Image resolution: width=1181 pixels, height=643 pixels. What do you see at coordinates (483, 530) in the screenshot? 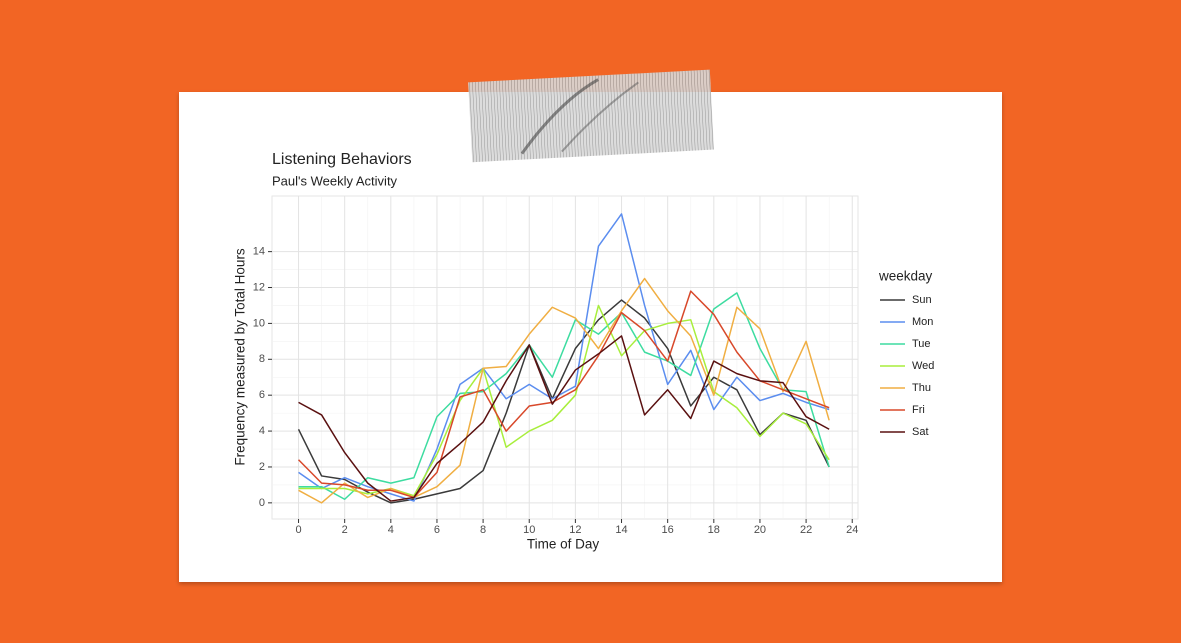
I see `x-tick-label: 8` at bounding box center [483, 530].